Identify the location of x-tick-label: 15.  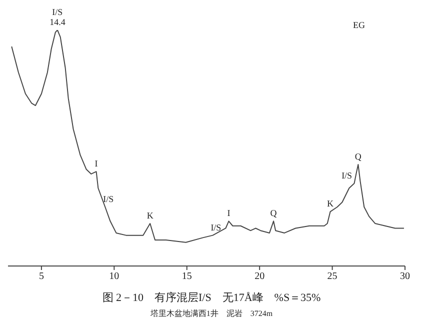
(187, 276).